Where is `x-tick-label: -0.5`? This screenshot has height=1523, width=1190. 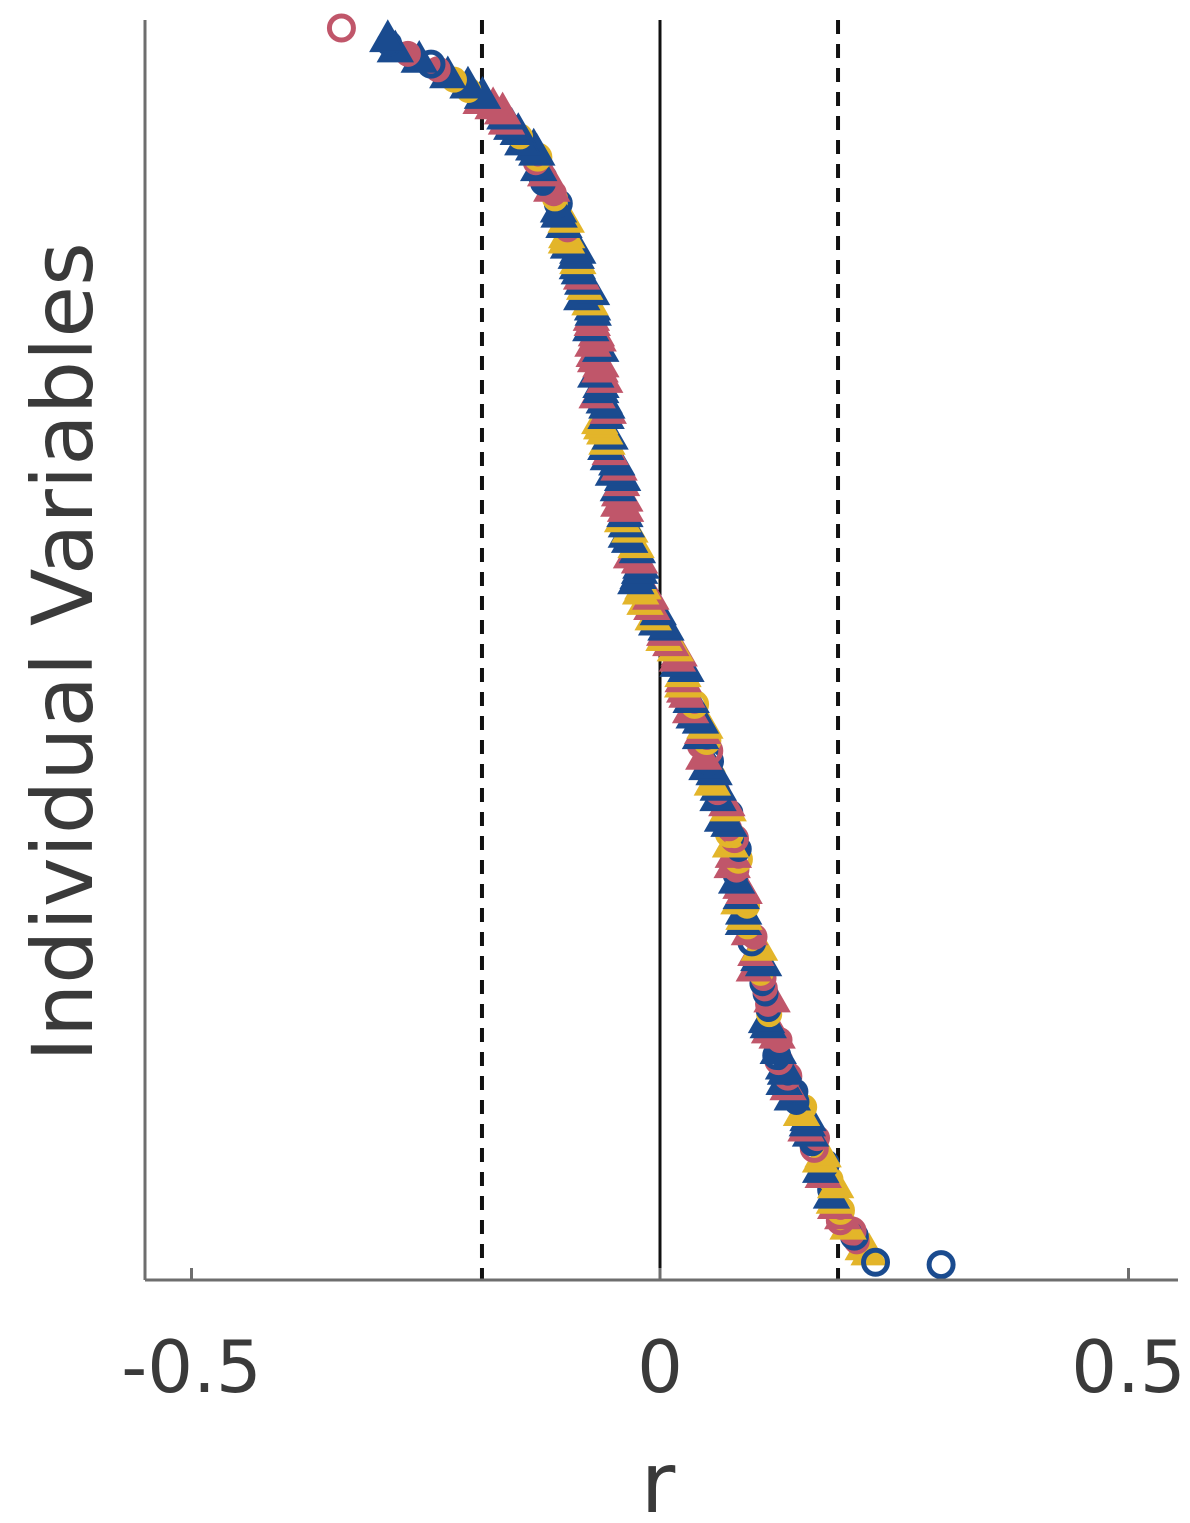 x-tick-label: -0.5 is located at coordinates (191, 1367).